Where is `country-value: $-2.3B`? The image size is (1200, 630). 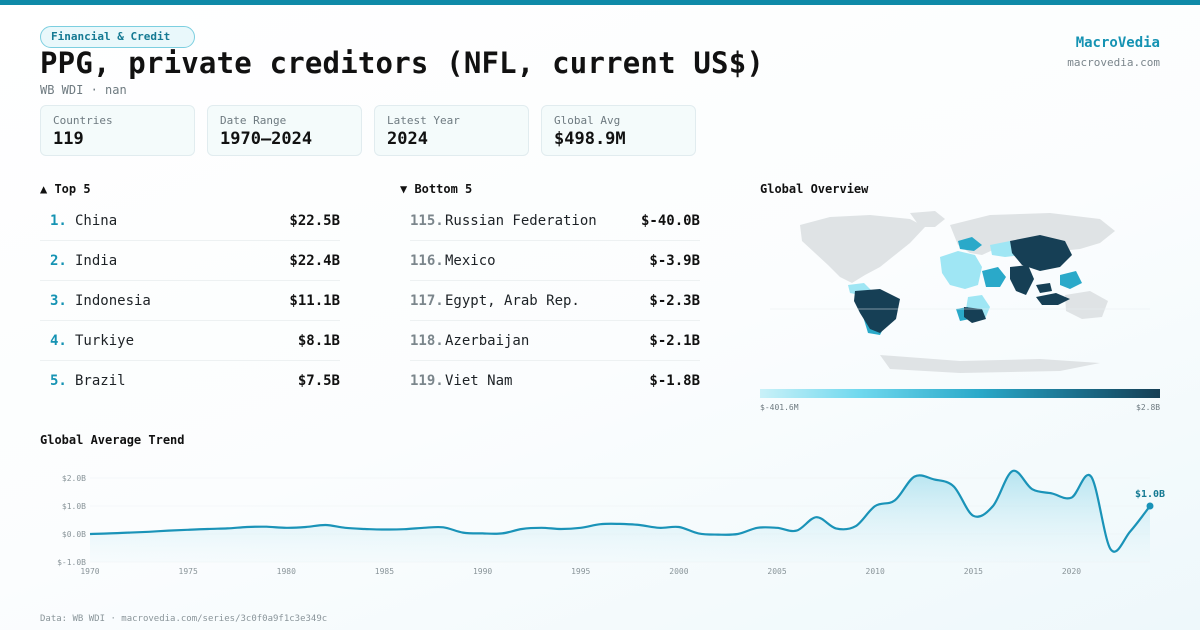 country-value: $-2.3B is located at coordinates (674, 300).